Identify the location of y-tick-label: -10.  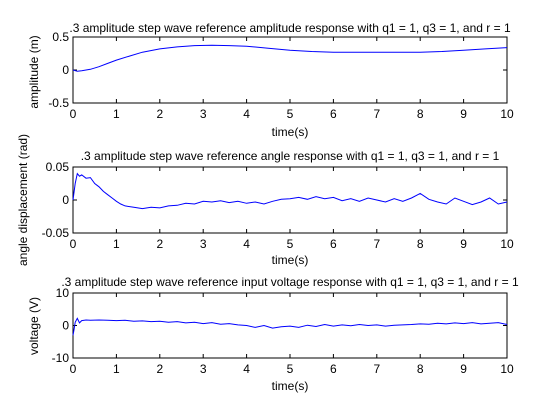
(61, 358).